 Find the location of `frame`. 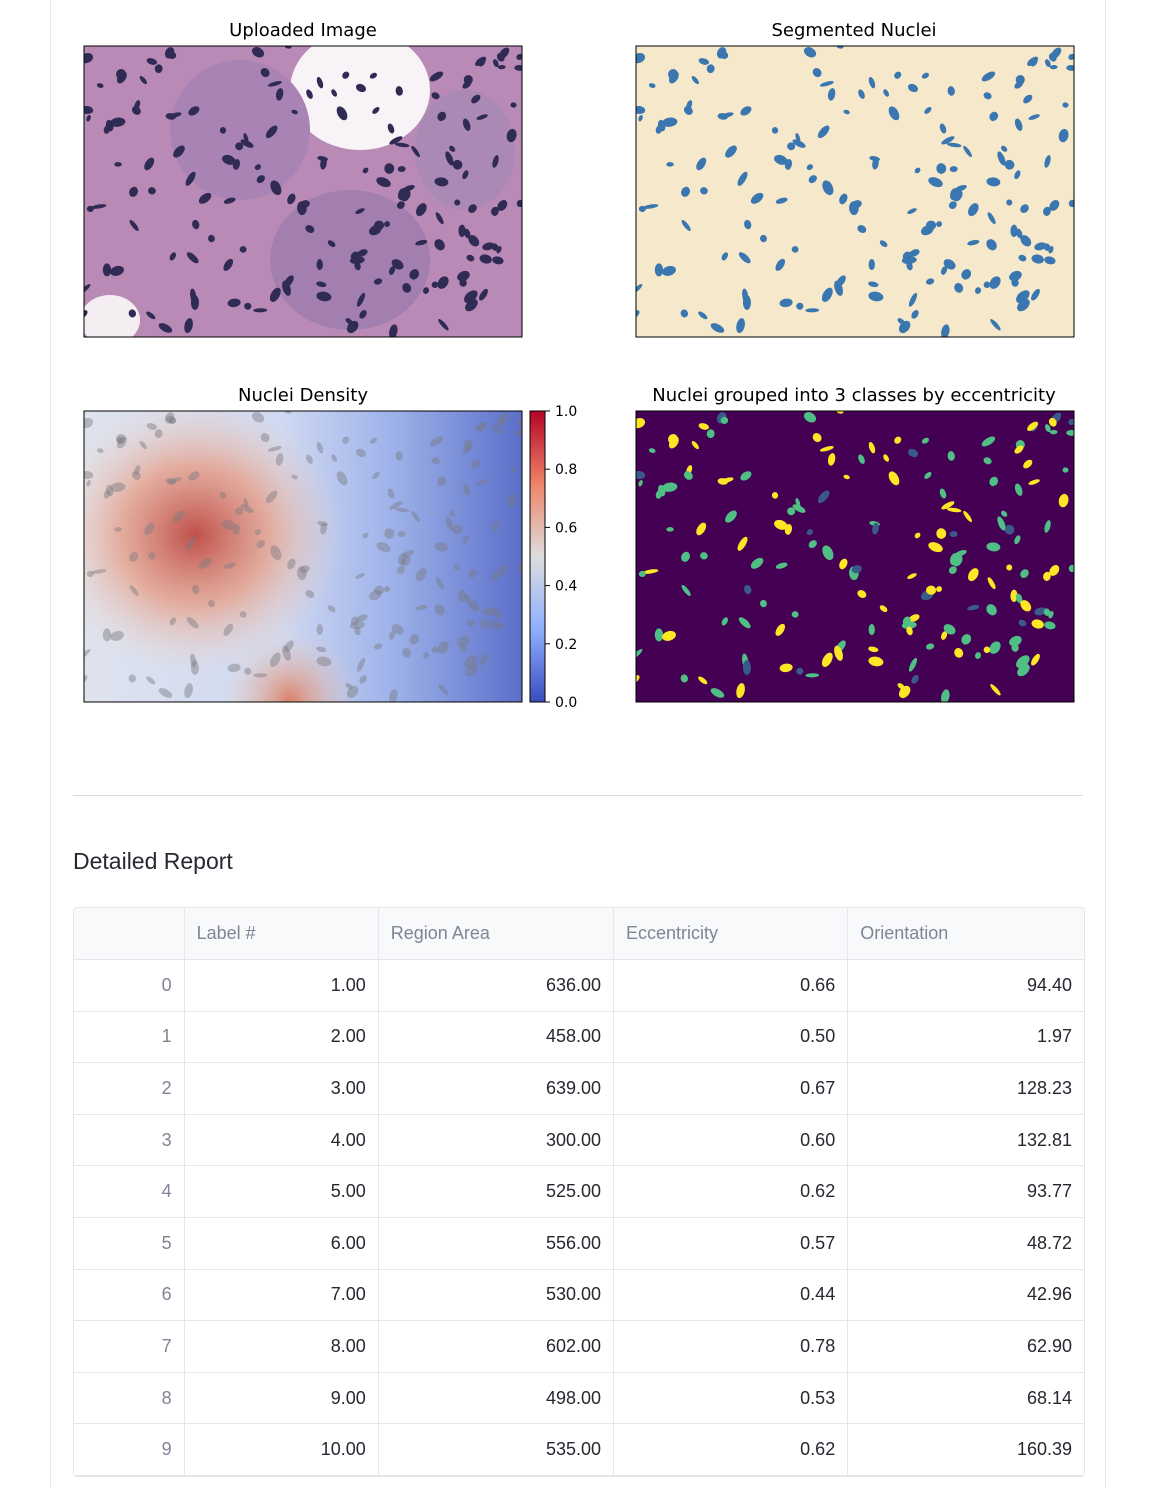

frame is located at coordinates (303, 191).